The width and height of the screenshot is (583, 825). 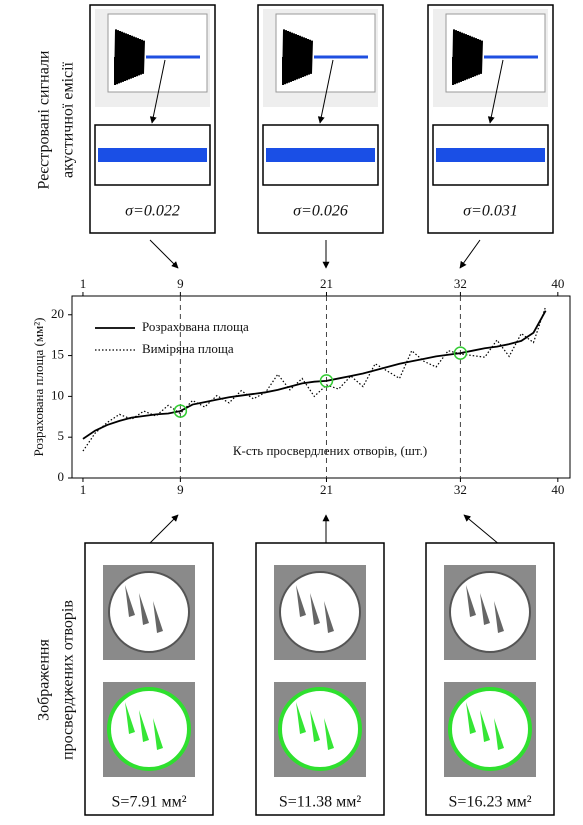 What do you see at coordinates (44, 680) in the screenshot?
I see `side-label: Зображення` at bounding box center [44, 680].